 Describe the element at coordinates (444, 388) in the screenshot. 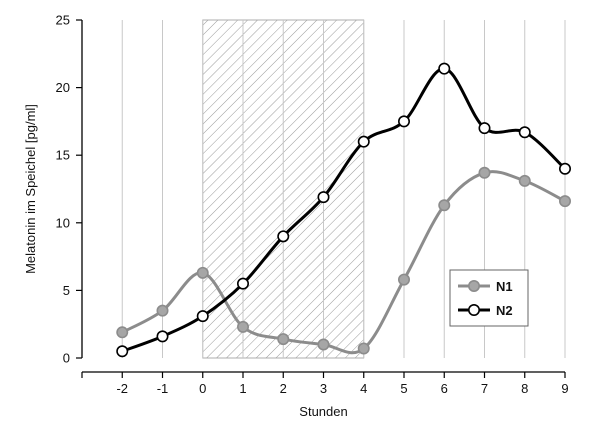

I see `x-tick-label: 6` at that location.